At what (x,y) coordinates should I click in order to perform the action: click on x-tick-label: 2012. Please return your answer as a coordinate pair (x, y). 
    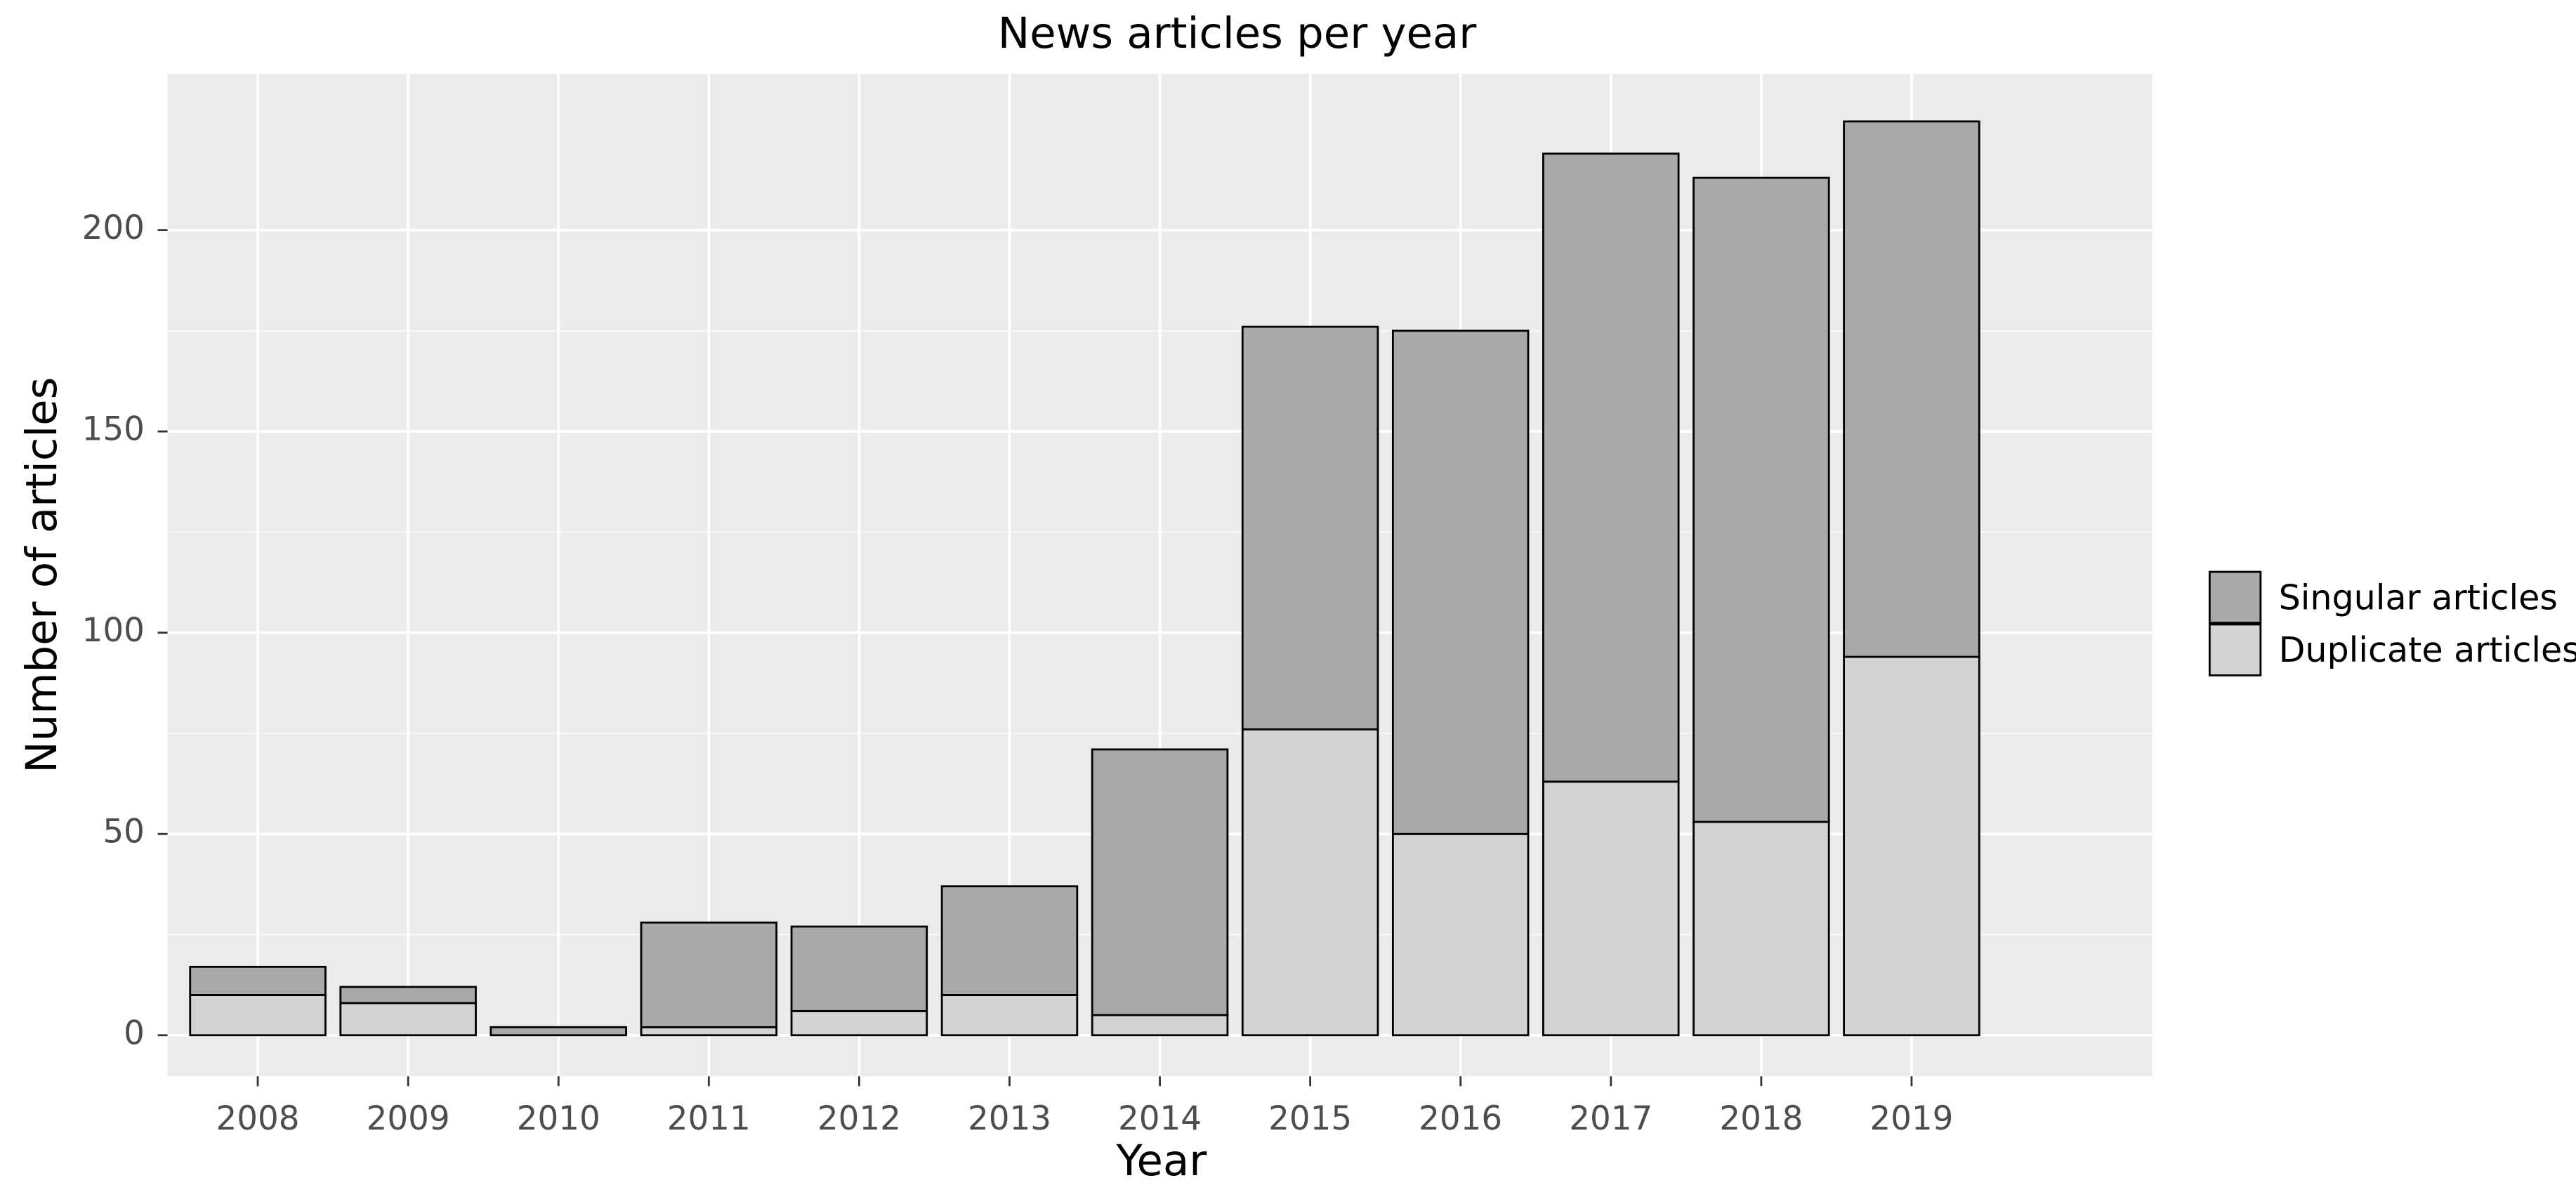
    Looking at the image, I should click on (859, 1119).